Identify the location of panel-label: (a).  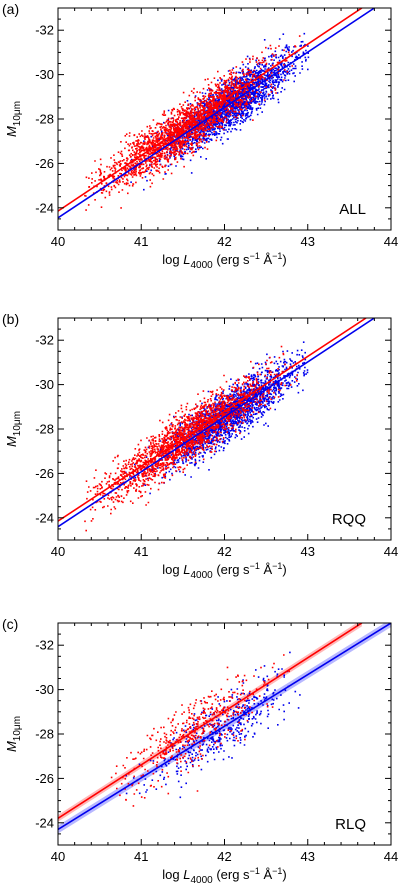
(10, 9).